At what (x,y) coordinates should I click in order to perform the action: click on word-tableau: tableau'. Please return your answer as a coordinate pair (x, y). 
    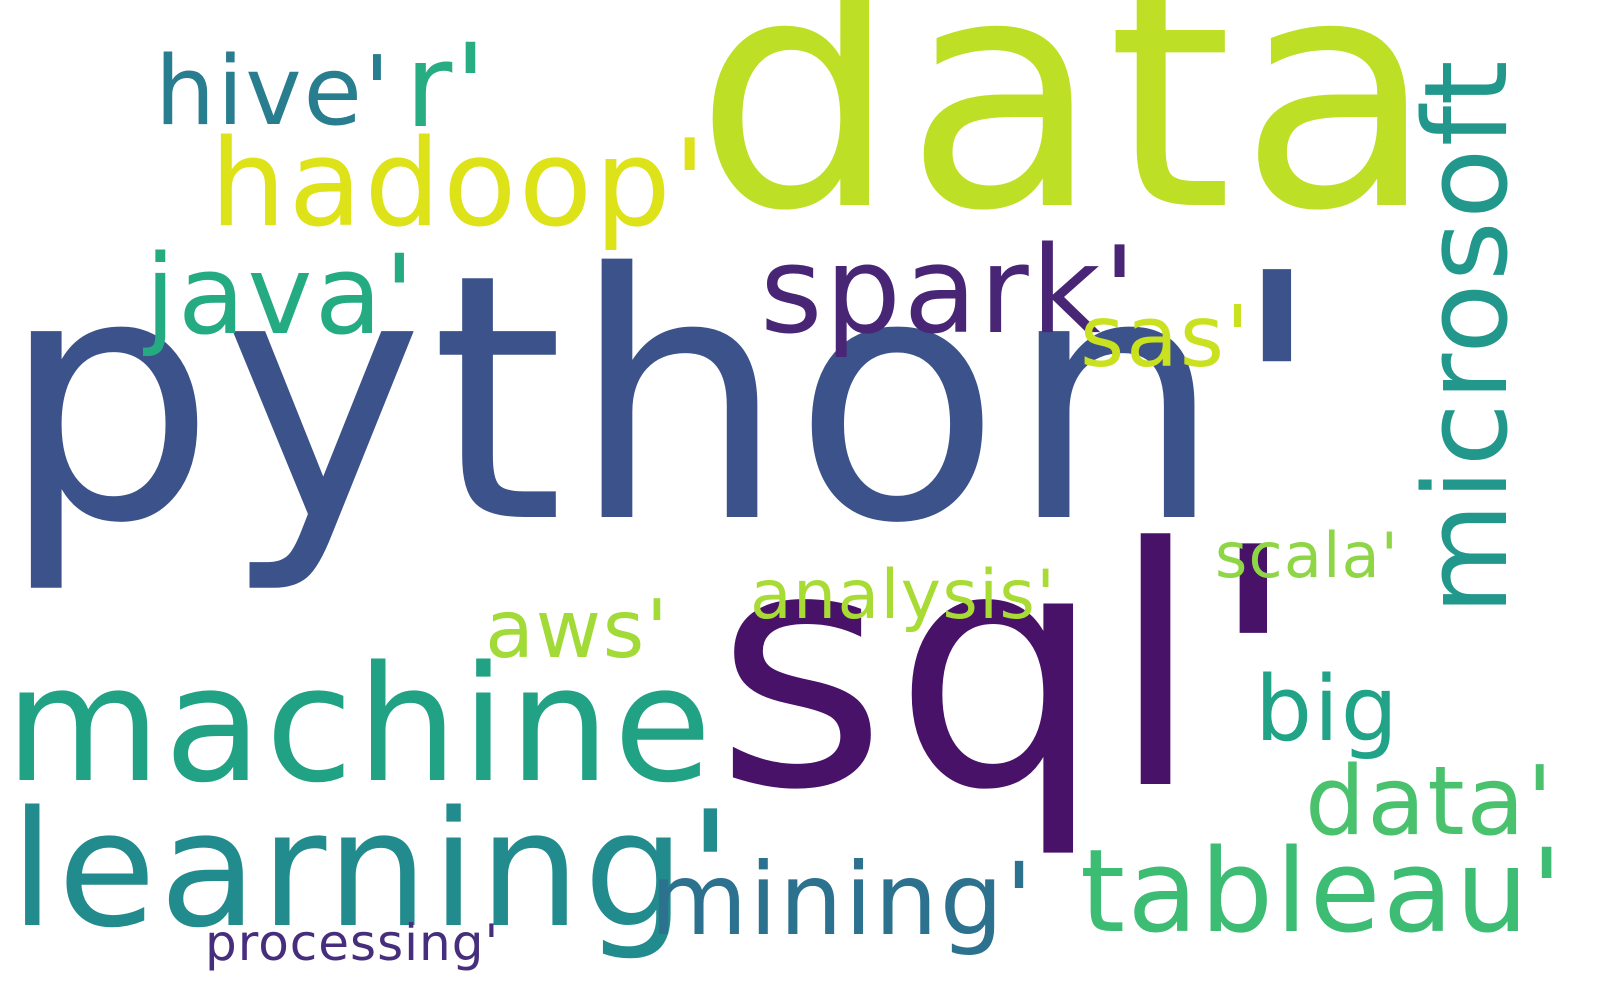
    Looking at the image, I should click on (1322, 892).